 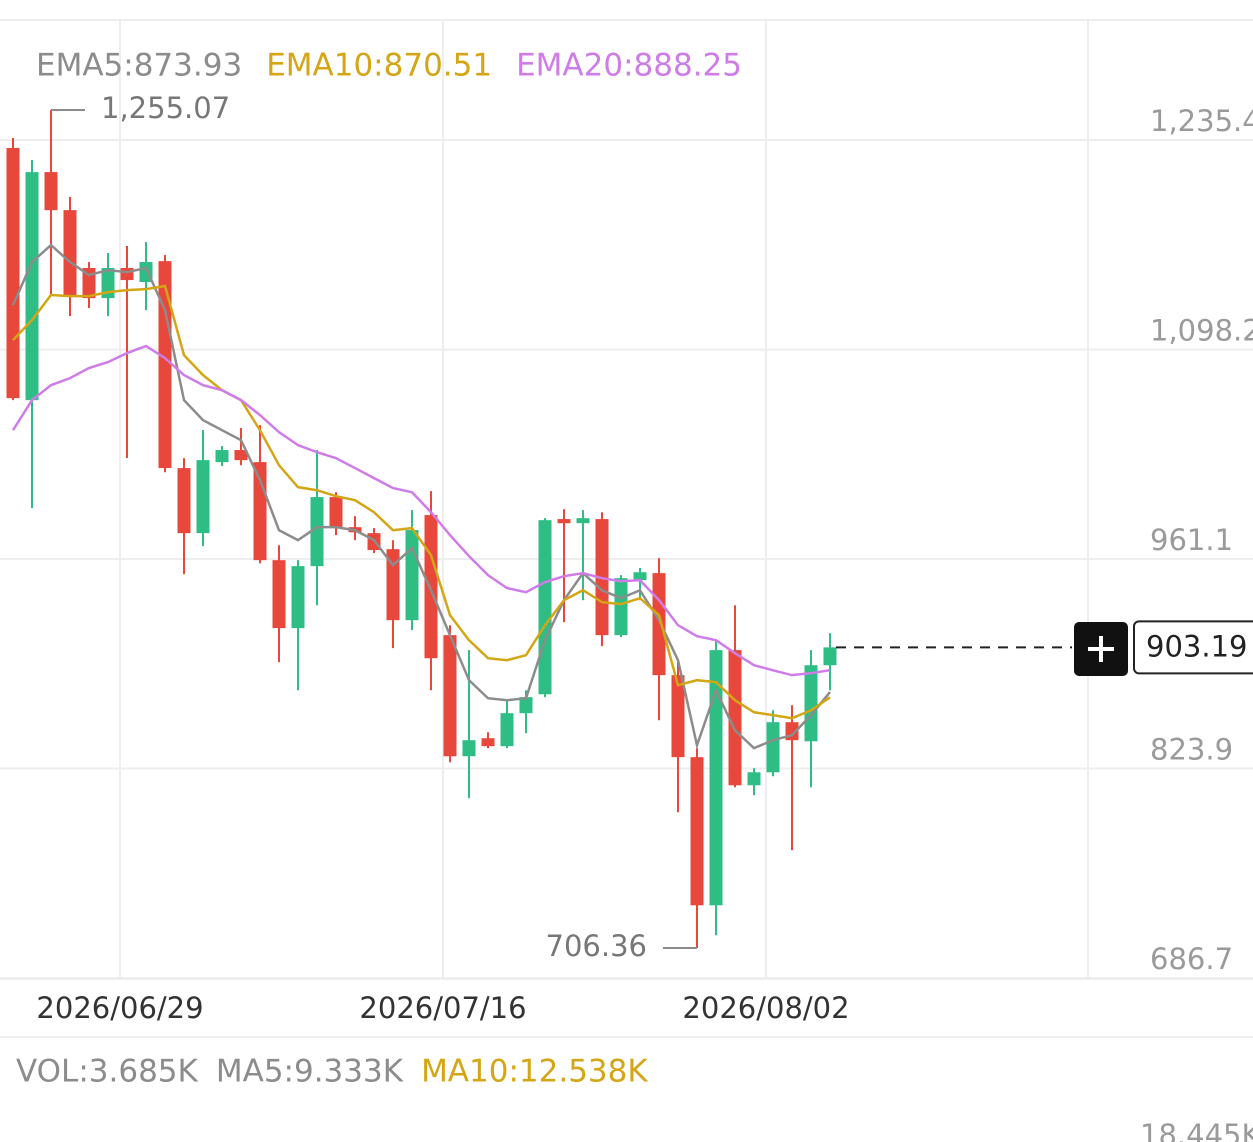 I want to click on legend-entry: EMA5:873.93, so click(x=139, y=66).